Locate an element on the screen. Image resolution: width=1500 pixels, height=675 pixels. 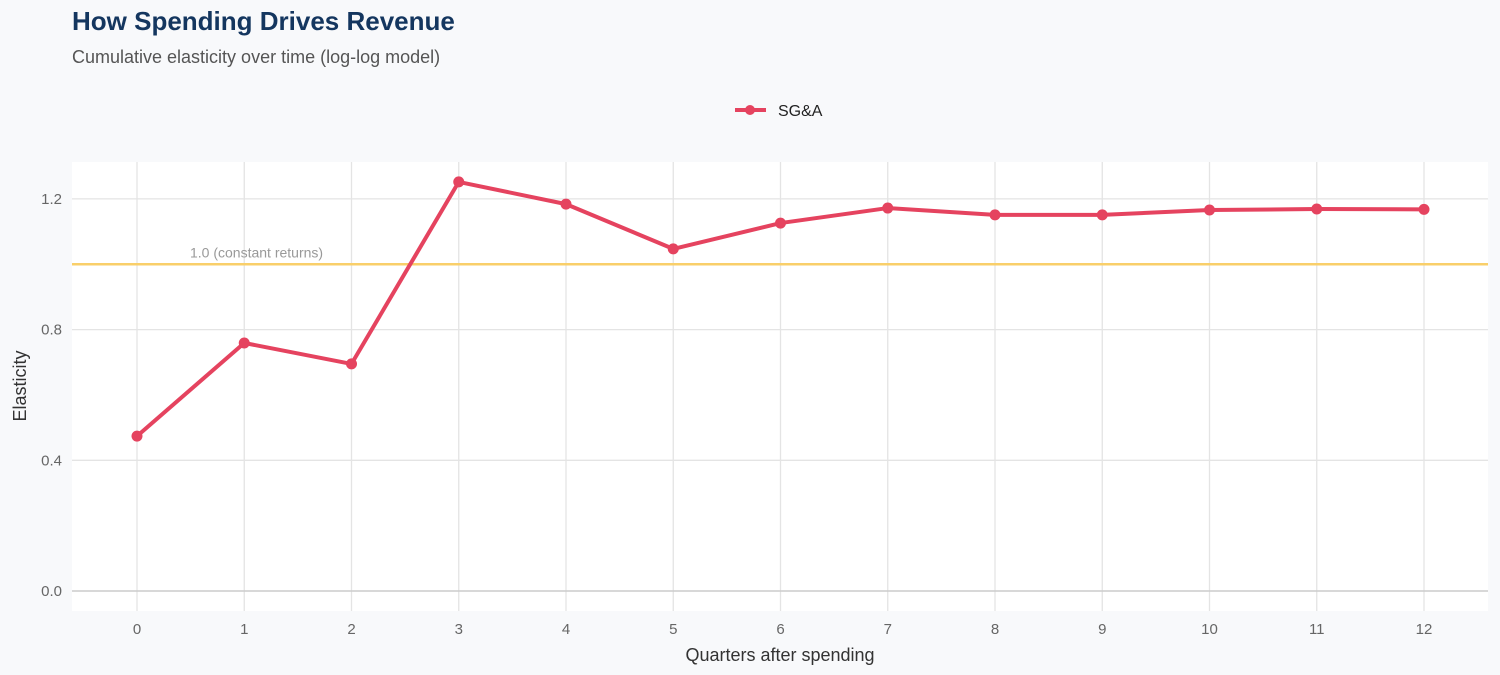
x-tick-label: 8 is located at coordinates (995, 629).